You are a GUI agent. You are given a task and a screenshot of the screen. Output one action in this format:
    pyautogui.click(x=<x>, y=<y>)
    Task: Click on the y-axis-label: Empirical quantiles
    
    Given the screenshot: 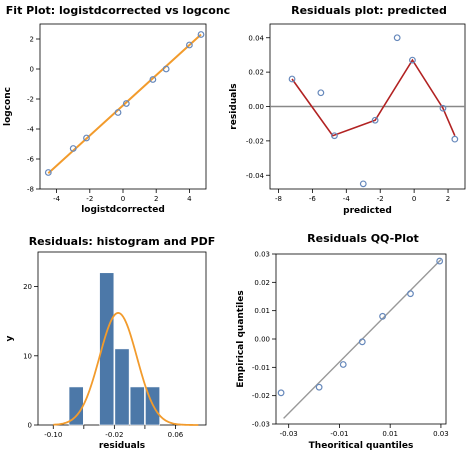 What is the action you would take?
    pyautogui.click(x=241, y=338)
    